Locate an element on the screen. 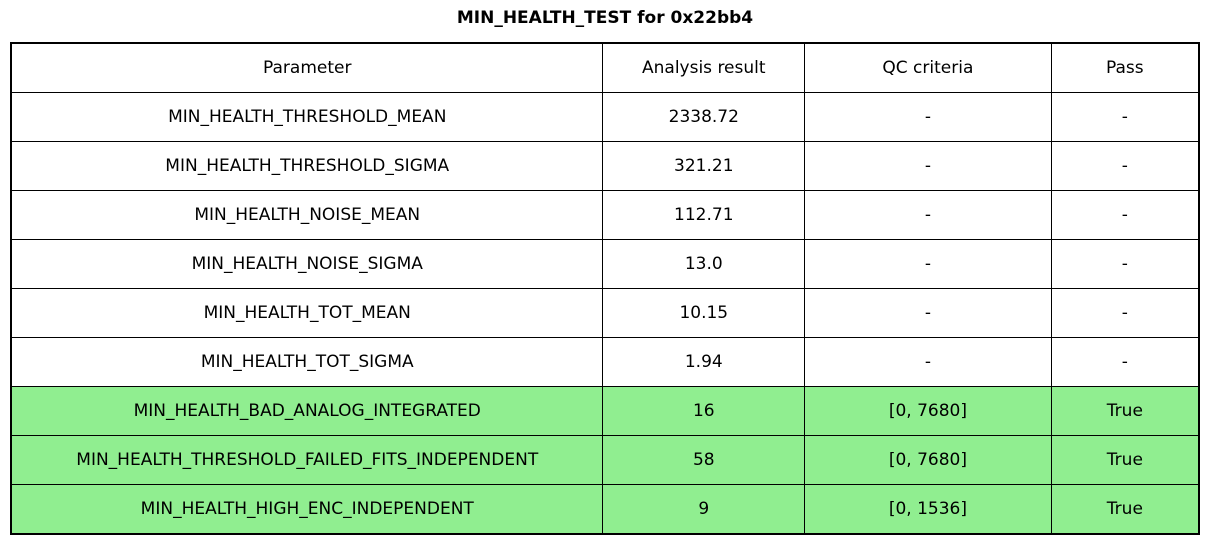 This screenshot has height=553, width=1210. header-parameter: Parameter is located at coordinates (307, 67).